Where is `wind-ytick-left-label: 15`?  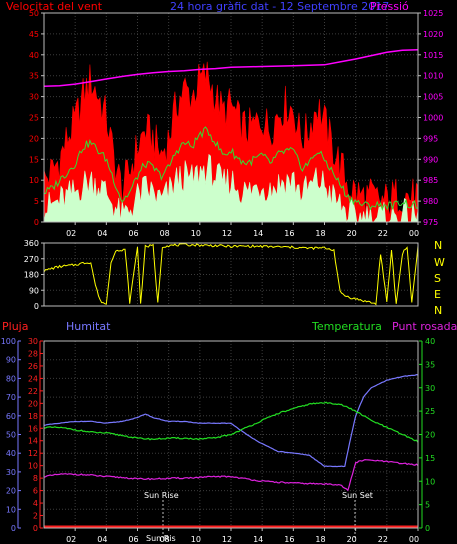
wind-ytick-left-label: 15 is located at coordinates (34, 159).